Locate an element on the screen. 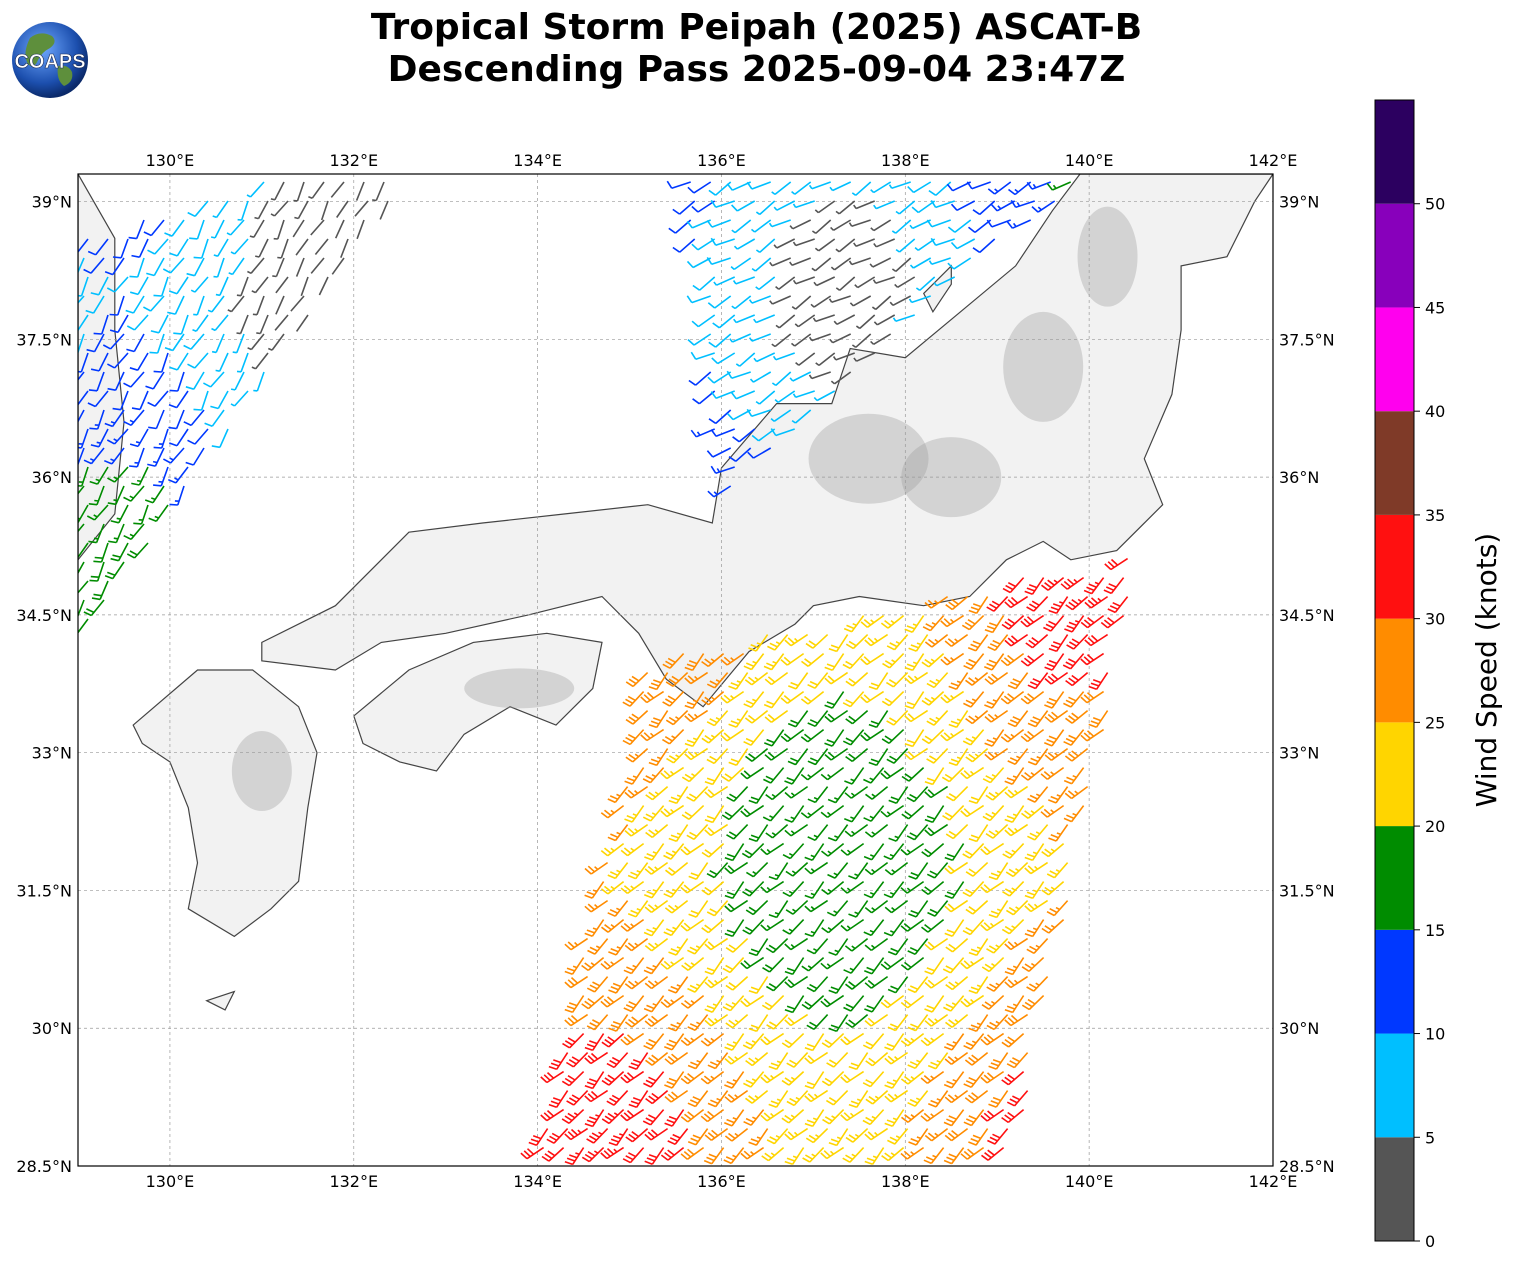 This screenshot has height=1264, width=1513. sado-island is located at coordinates (937, 288).